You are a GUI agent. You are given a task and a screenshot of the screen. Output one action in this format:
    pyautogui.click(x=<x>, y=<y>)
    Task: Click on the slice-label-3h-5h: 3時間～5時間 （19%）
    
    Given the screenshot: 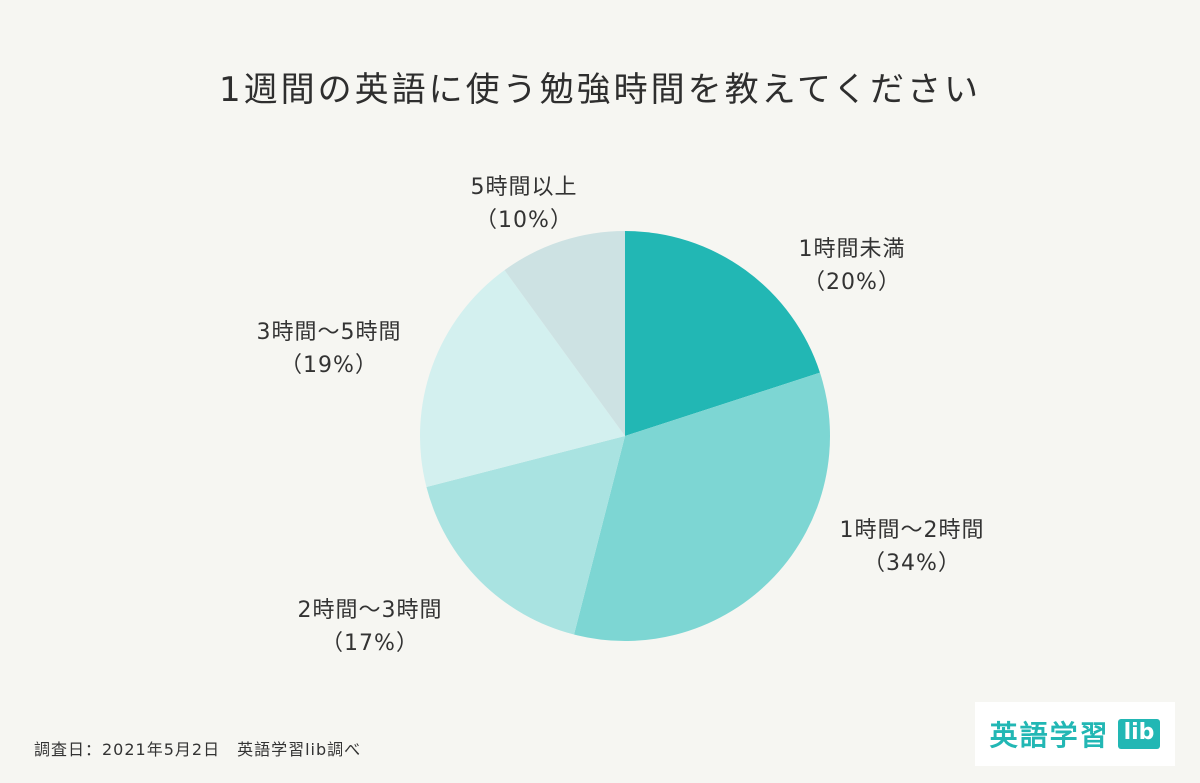 What is the action you would take?
    pyautogui.click(x=329, y=349)
    